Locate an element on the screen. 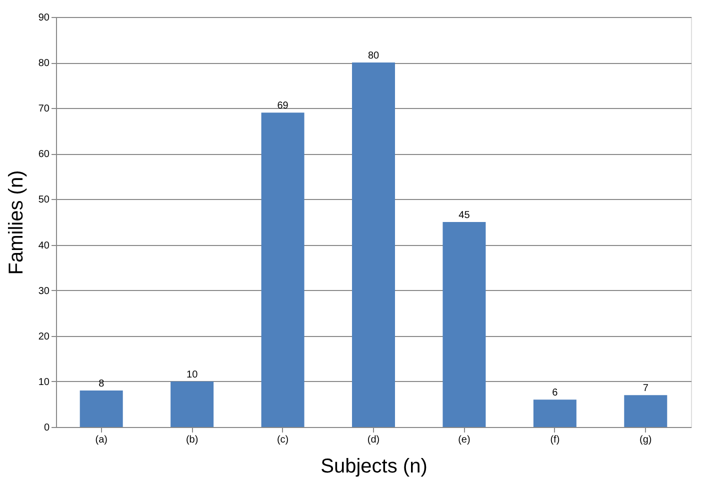 The image size is (717, 489). y-tick-label: 70 is located at coordinates (44, 109).